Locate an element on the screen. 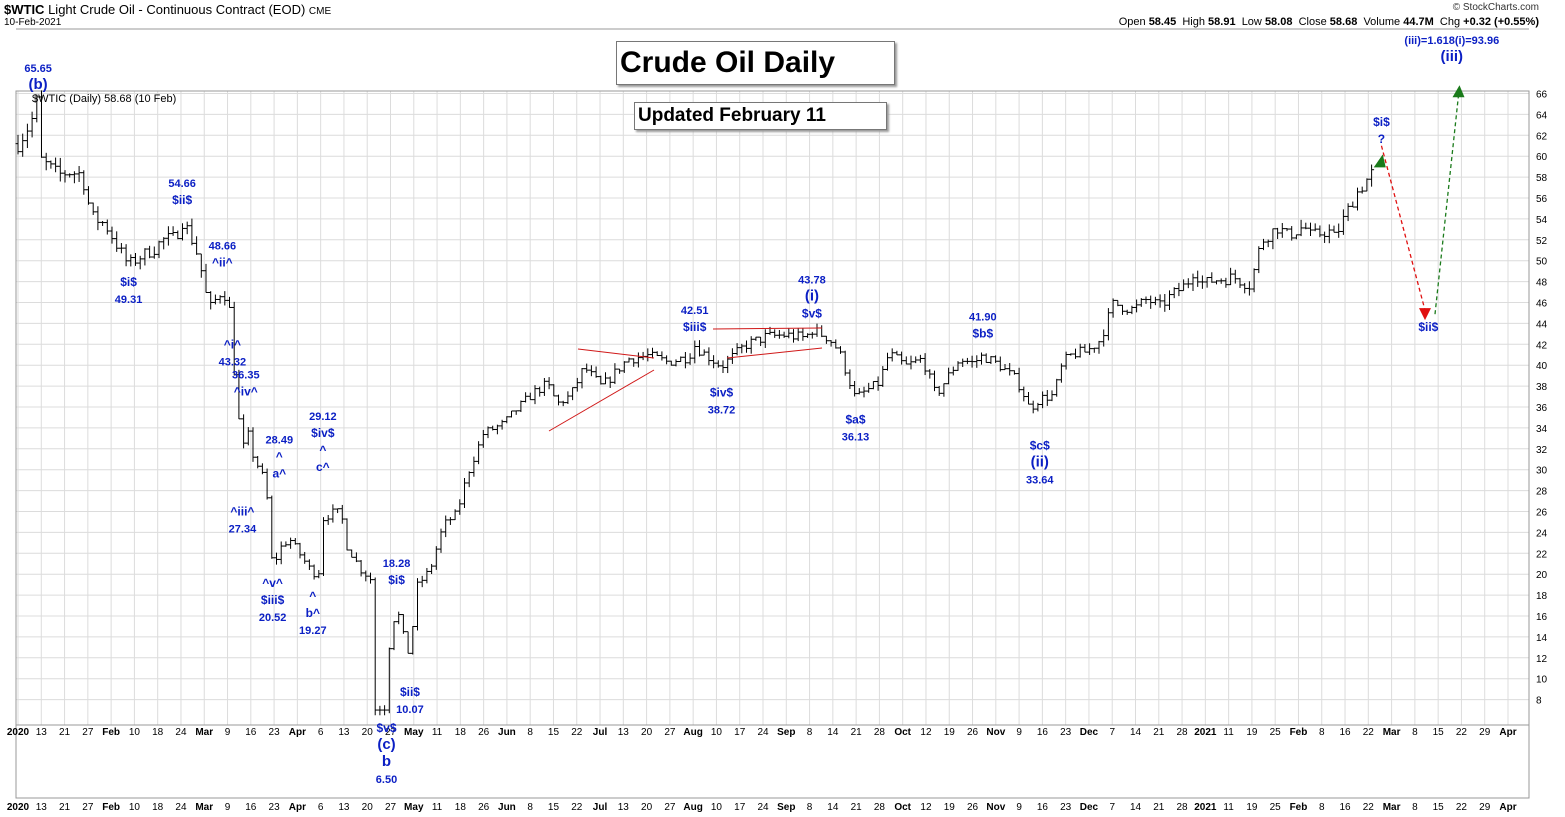 The height and width of the screenshot is (817, 1565). wave-label: $ii$ is located at coordinates (410, 692).